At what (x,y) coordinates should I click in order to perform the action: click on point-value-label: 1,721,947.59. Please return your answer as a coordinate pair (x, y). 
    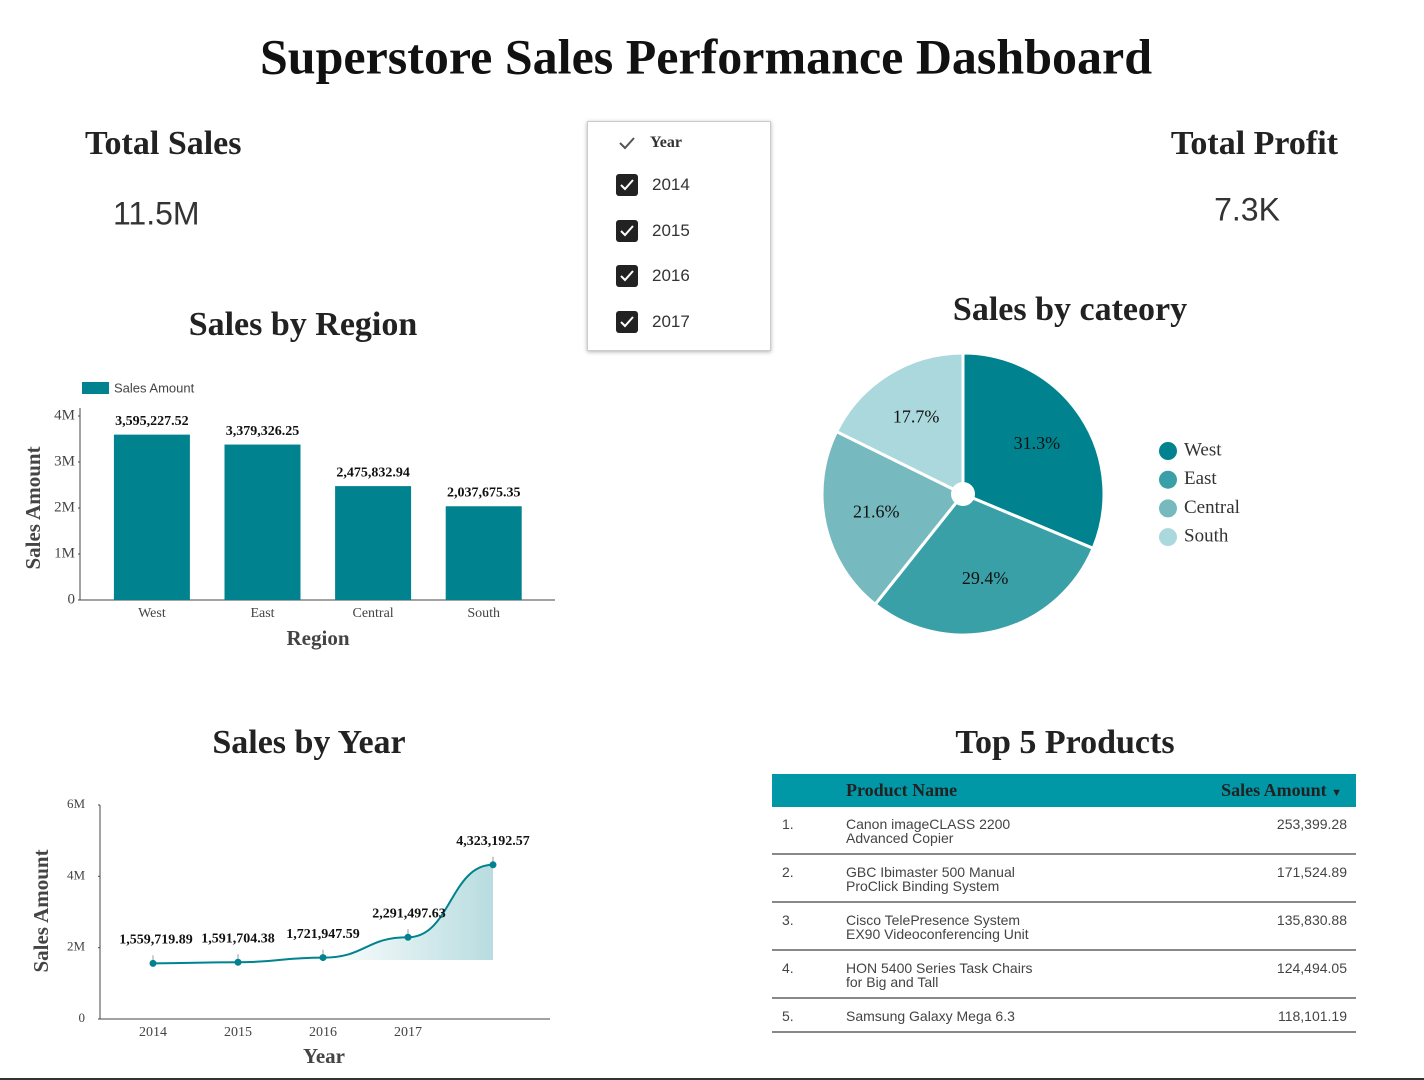
    Looking at the image, I should click on (323, 934).